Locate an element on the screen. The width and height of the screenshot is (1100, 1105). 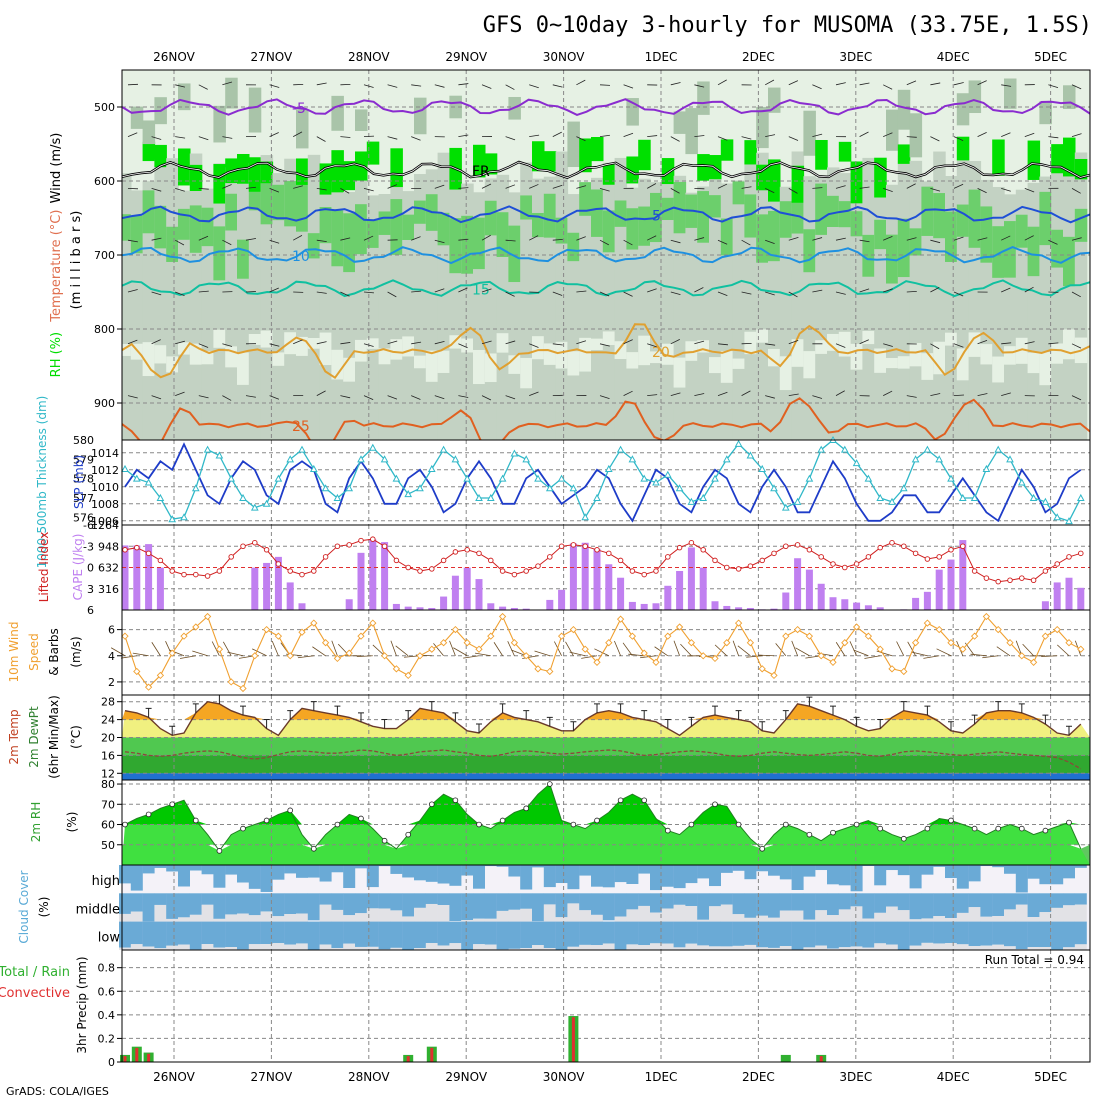
cape-tick-label: 632 is located at coordinates (108, 568).